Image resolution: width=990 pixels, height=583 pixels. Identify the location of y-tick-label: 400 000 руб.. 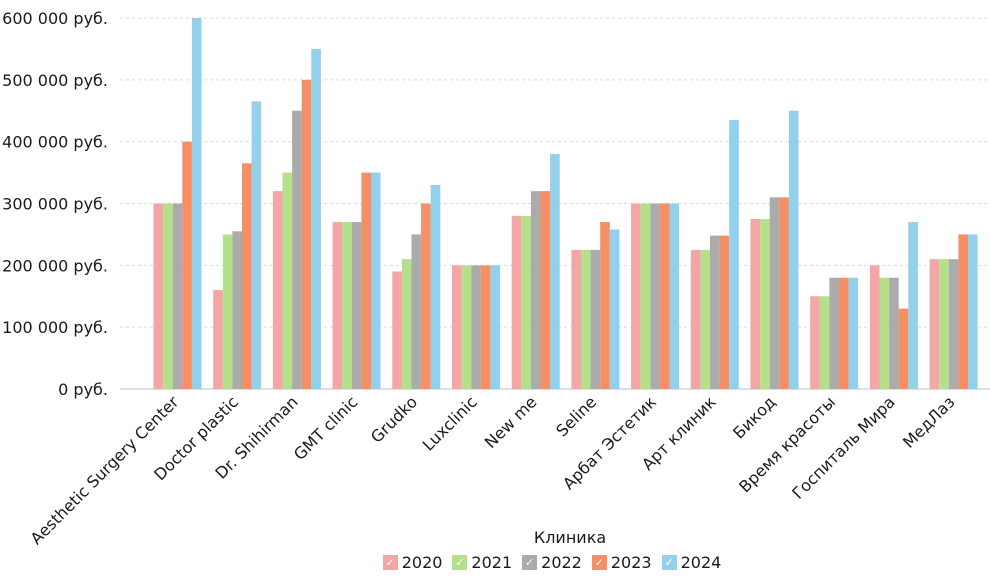
(55, 142).